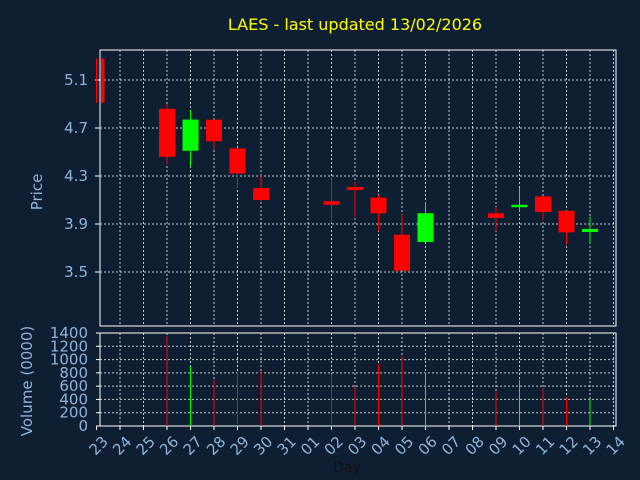 Image resolution: width=640 pixels, height=480 pixels. Describe the element at coordinates (69, 346) in the screenshot. I see `volume-y-tick-label: 1200` at that location.